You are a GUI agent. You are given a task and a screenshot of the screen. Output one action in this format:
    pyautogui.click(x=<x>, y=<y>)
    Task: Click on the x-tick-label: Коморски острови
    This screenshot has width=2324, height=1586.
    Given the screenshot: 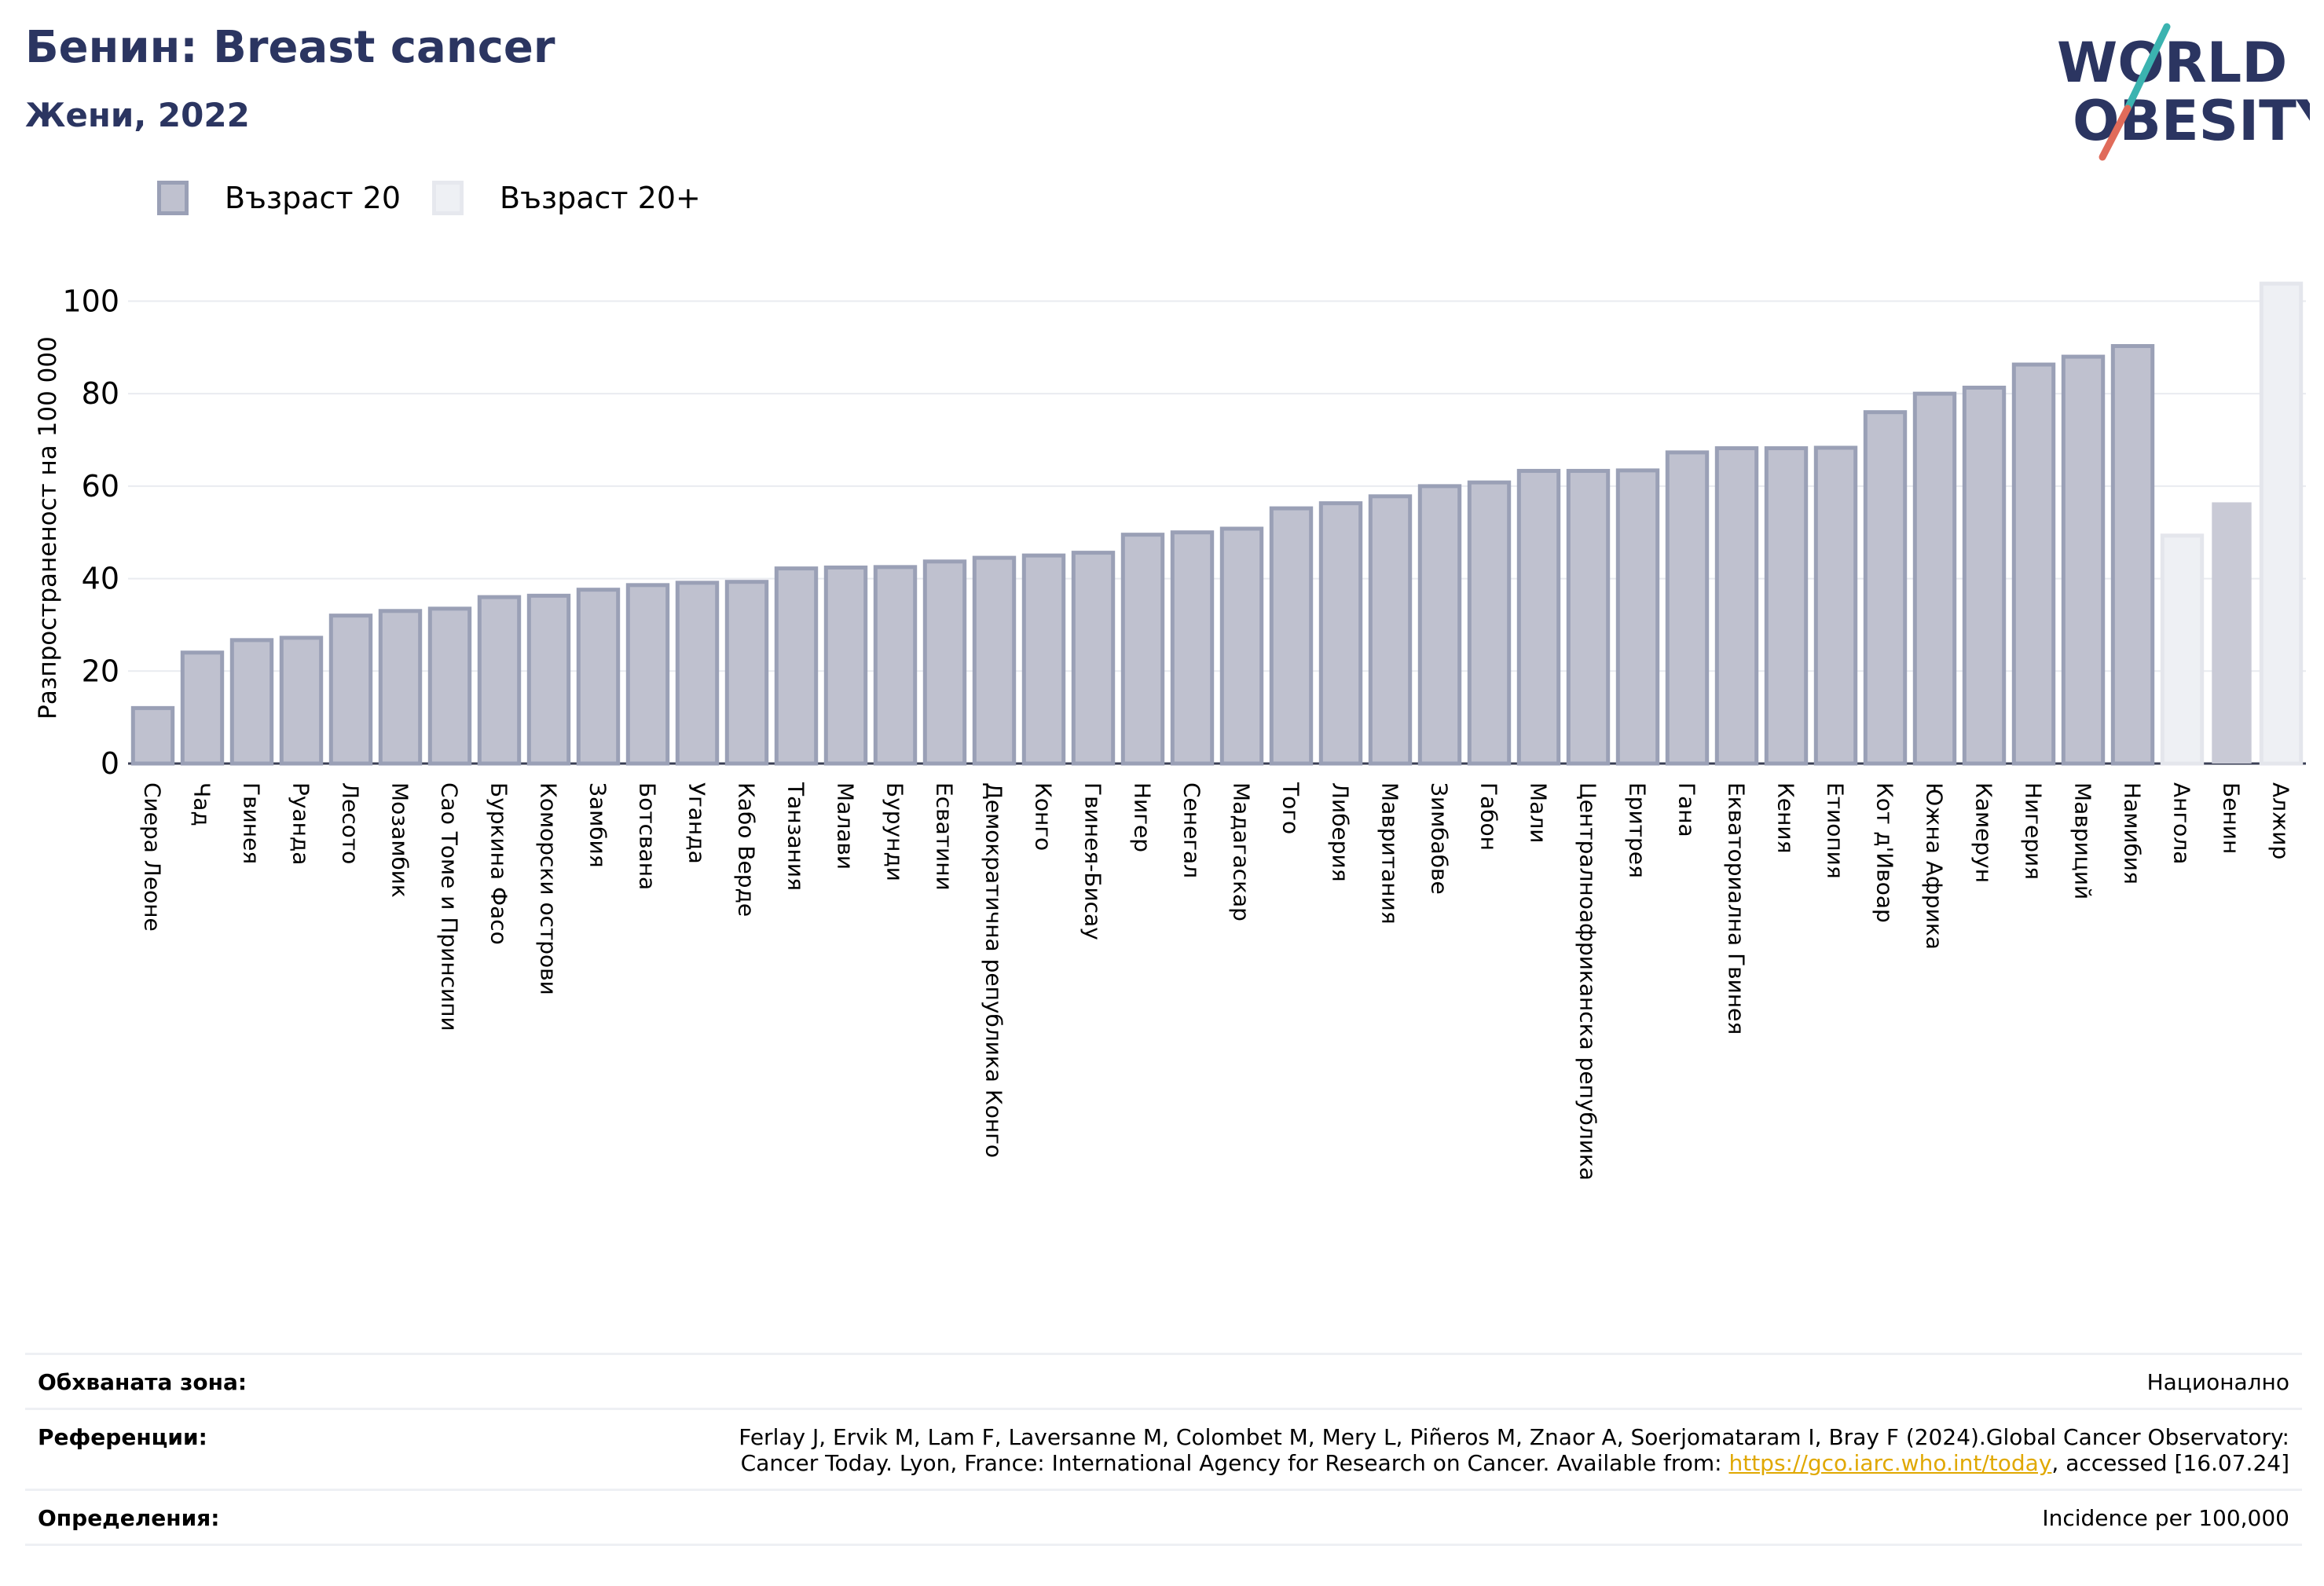 What is the action you would take?
    pyautogui.click(x=549, y=888)
    